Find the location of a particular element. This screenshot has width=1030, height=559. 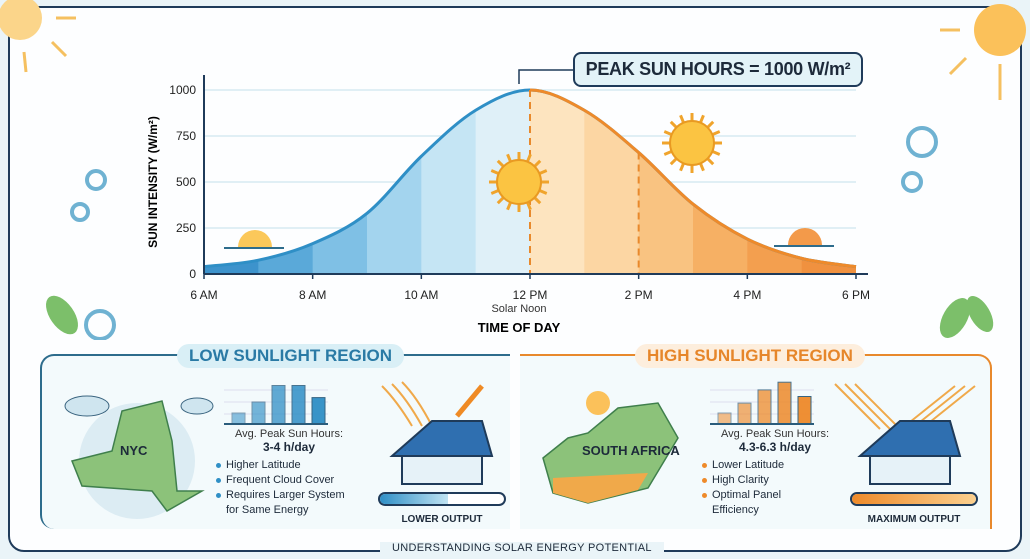

noon-sun-icon is located at coordinates (519, 182).